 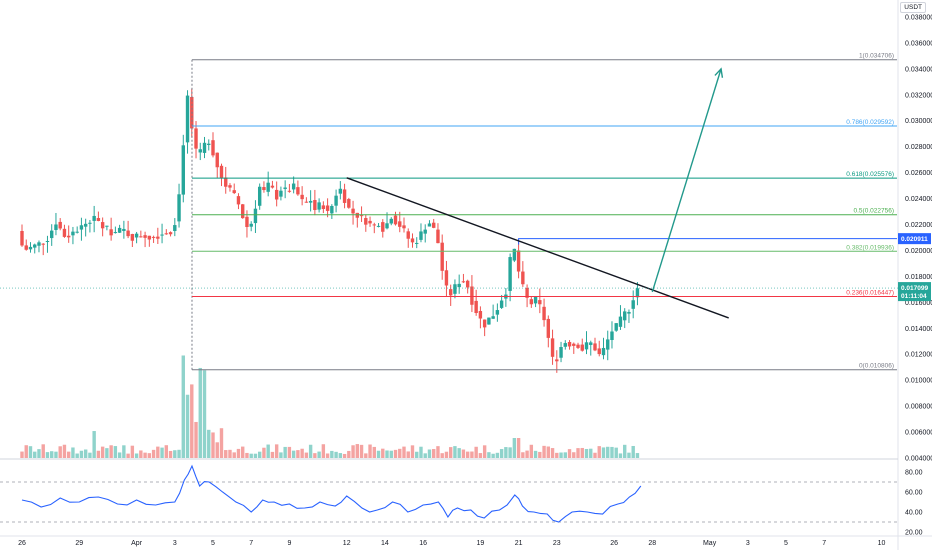 I want to click on price-tick-label: 0.034000, so click(x=918, y=69).